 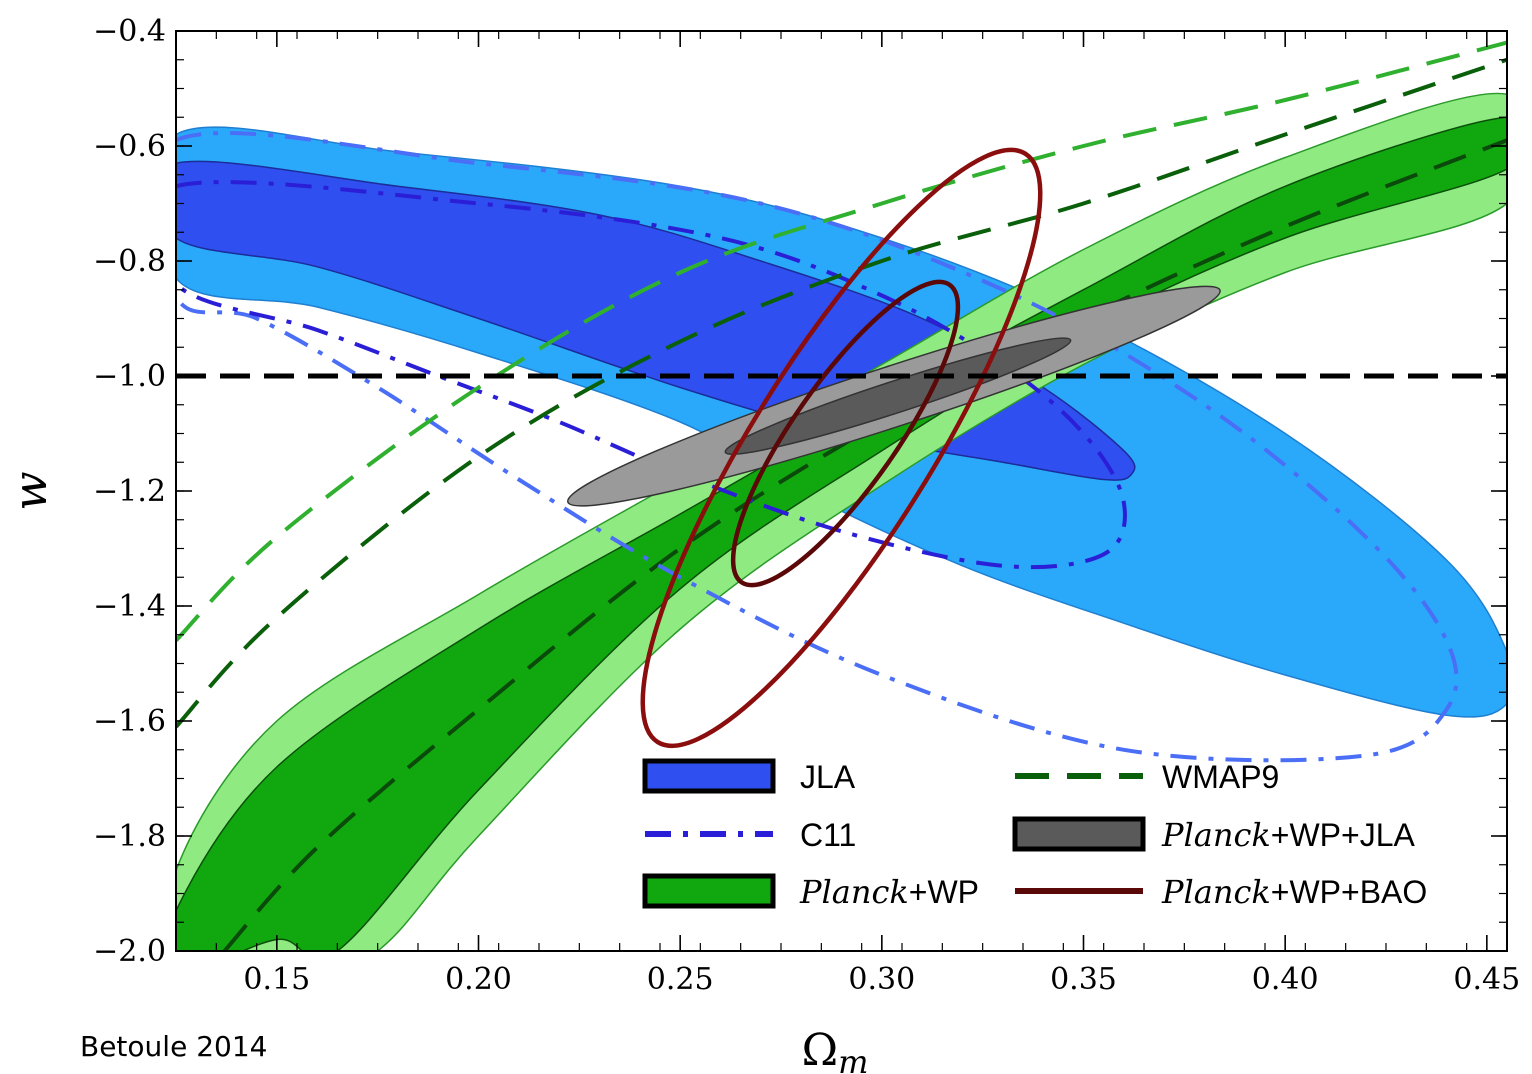 What do you see at coordinates (129, 836) in the screenshot?
I see `y-tick-label: −1.8` at bounding box center [129, 836].